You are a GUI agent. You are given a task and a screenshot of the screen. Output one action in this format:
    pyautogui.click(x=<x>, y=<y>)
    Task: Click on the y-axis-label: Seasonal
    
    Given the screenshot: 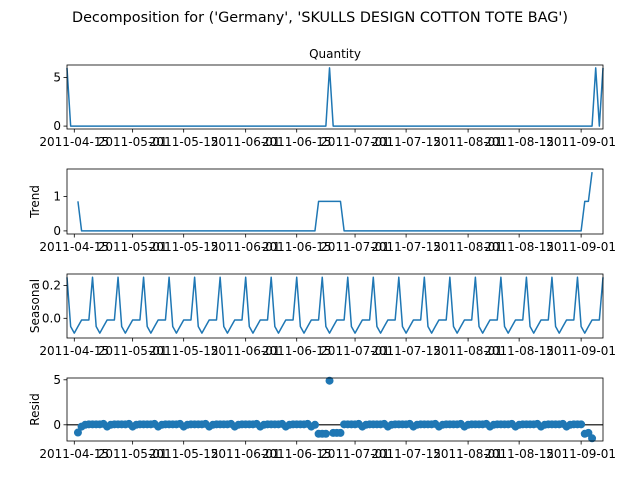 What is the action you would take?
    pyautogui.click(x=35, y=306)
    